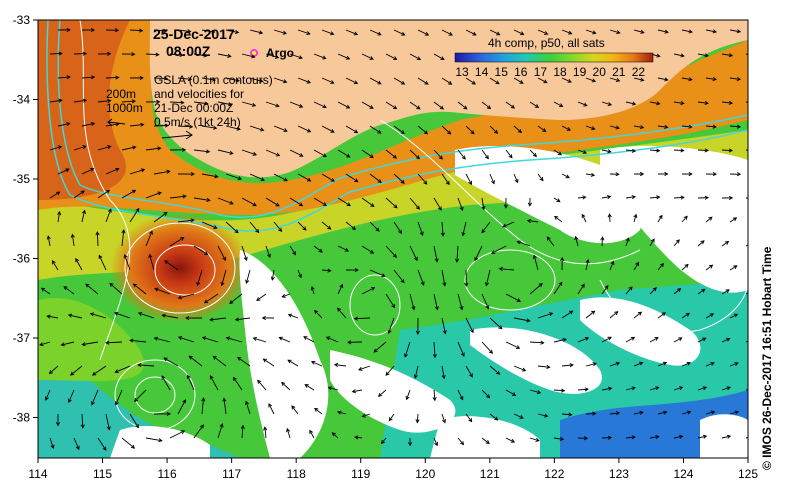  I want to click on isobath-200m-label: 200m, so click(121, 94).